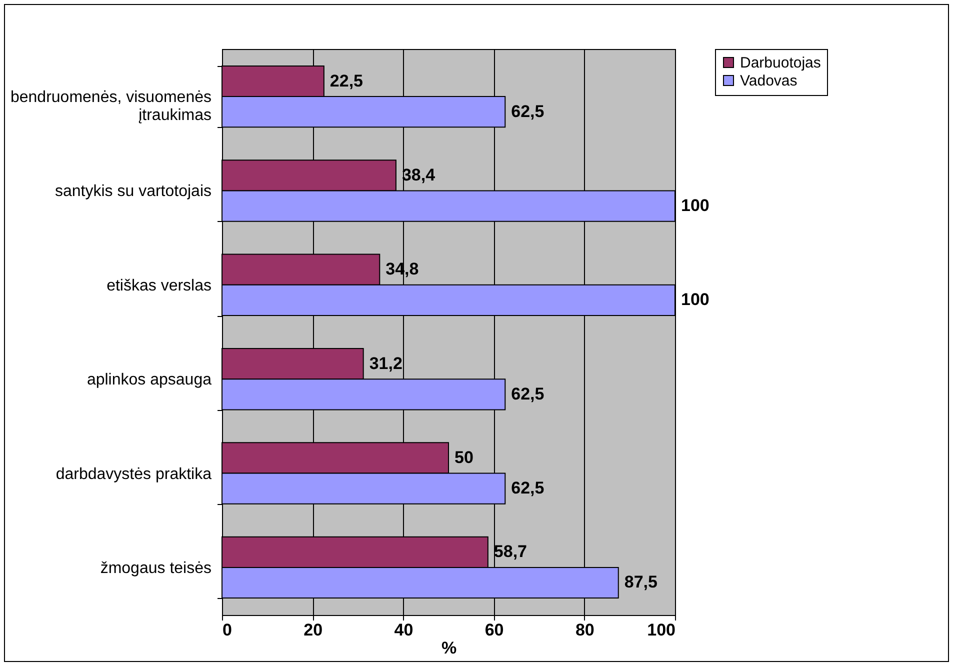 Image resolution: width=955 pixels, height=668 pixels. I want to click on data-label: 22,5, so click(347, 80).